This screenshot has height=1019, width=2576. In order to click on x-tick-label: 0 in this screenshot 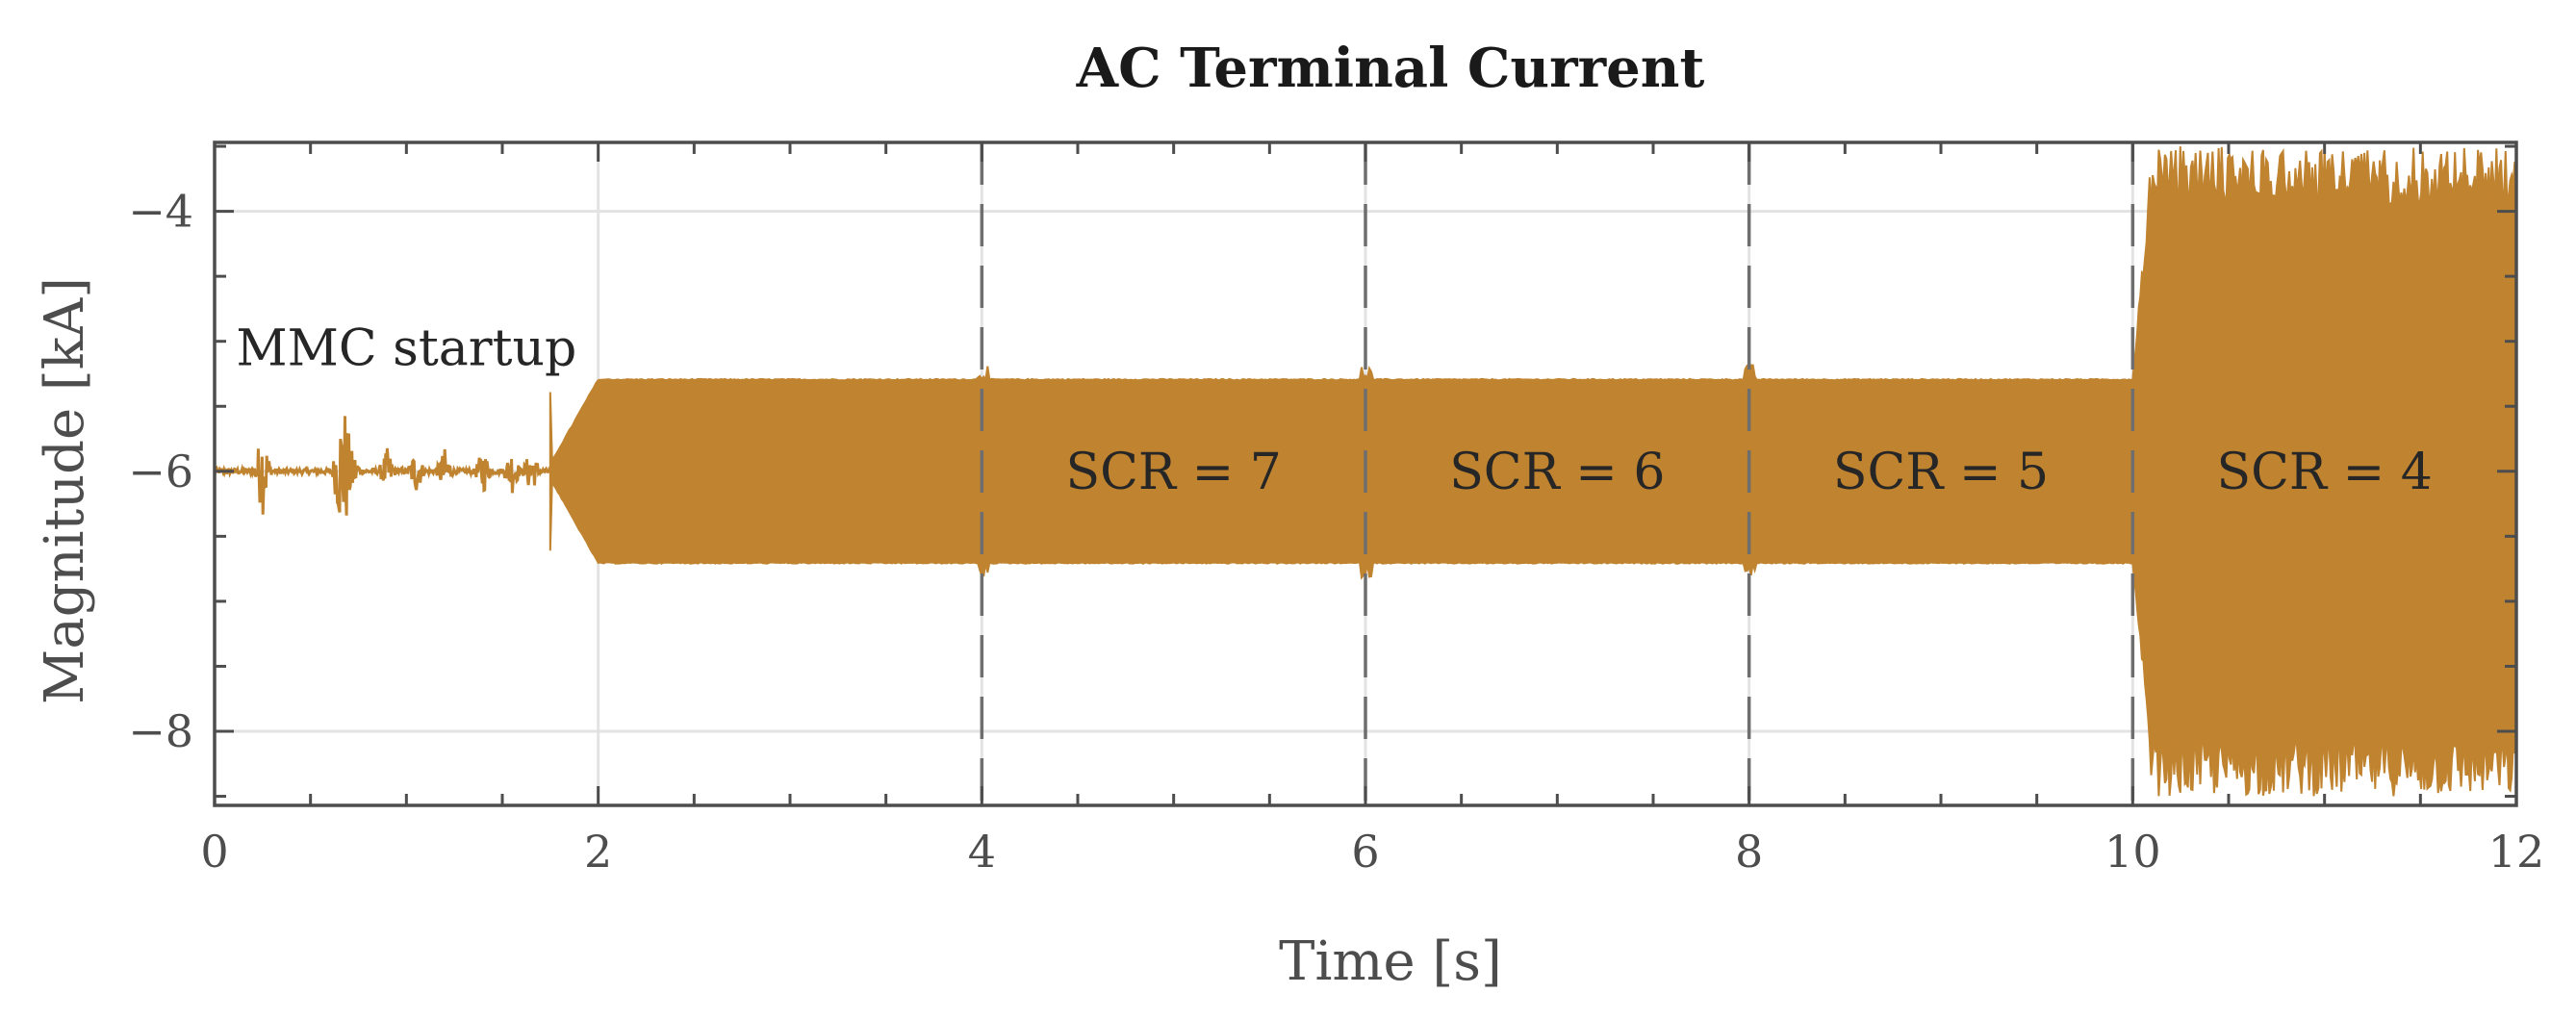, I will do `click(214, 852)`.